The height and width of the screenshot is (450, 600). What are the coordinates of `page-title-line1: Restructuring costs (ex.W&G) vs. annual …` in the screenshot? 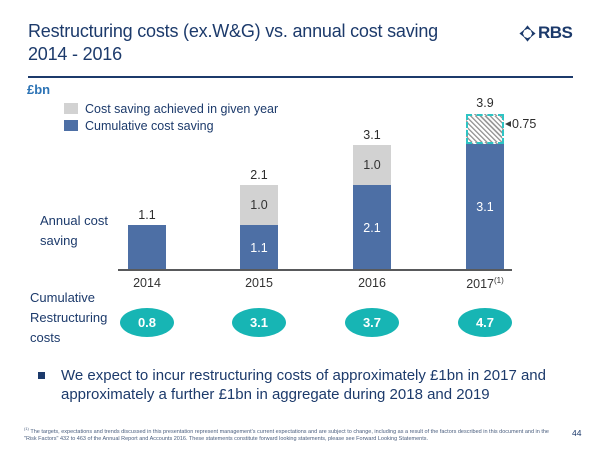 It's located at (233, 31).